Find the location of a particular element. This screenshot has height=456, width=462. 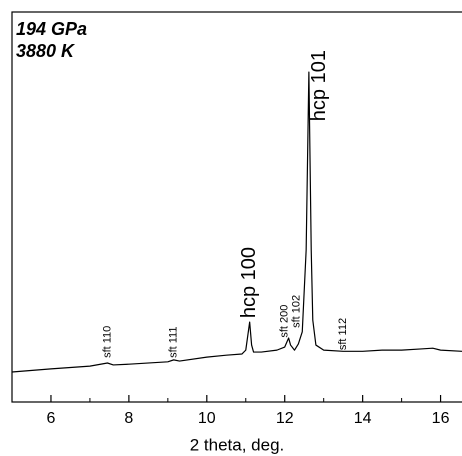

minor-peak-label: sft 111 is located at coordinates (174, 342).